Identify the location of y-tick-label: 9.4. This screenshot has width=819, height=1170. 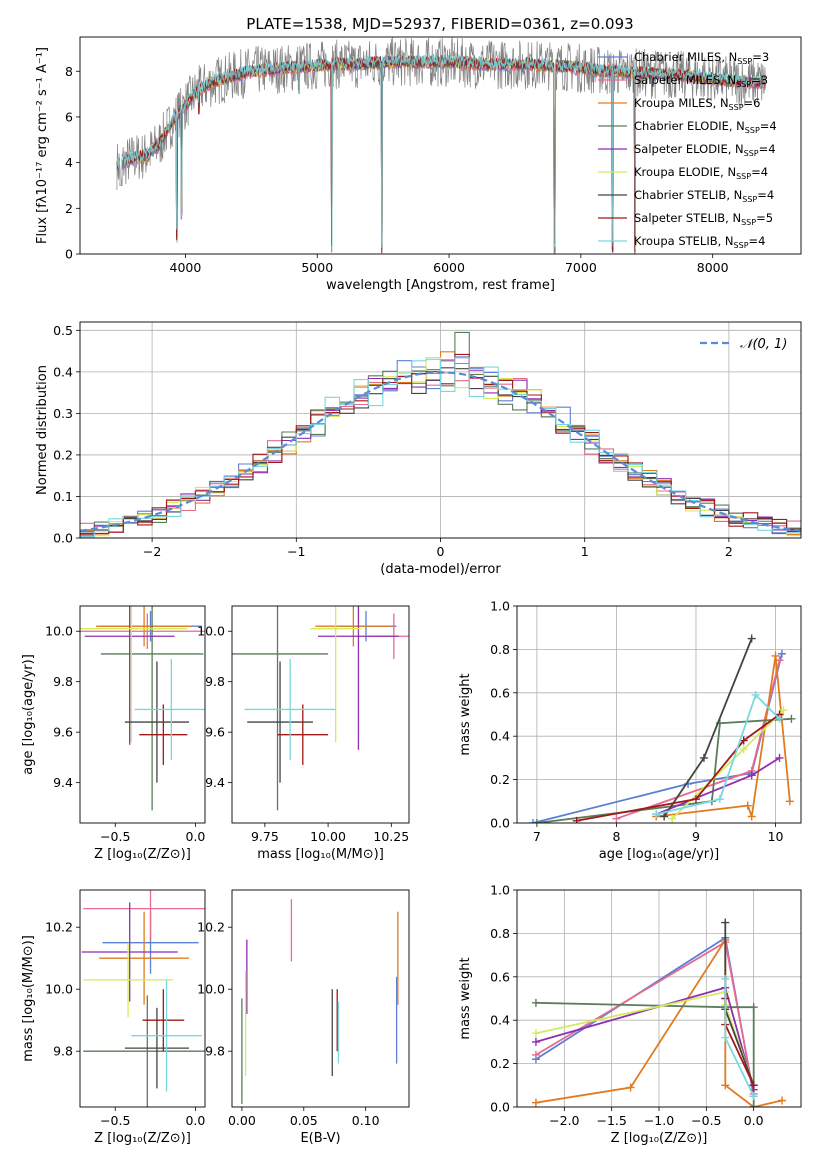
(215, 782).